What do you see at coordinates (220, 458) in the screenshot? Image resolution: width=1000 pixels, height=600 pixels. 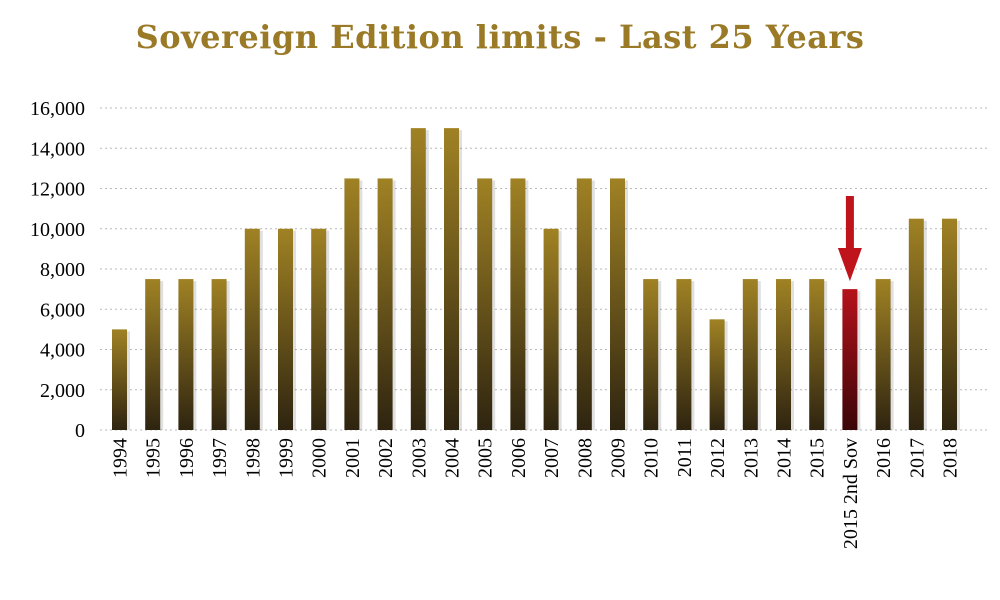 I see `x-category-label: 1997` at bounding box center [220, 458].